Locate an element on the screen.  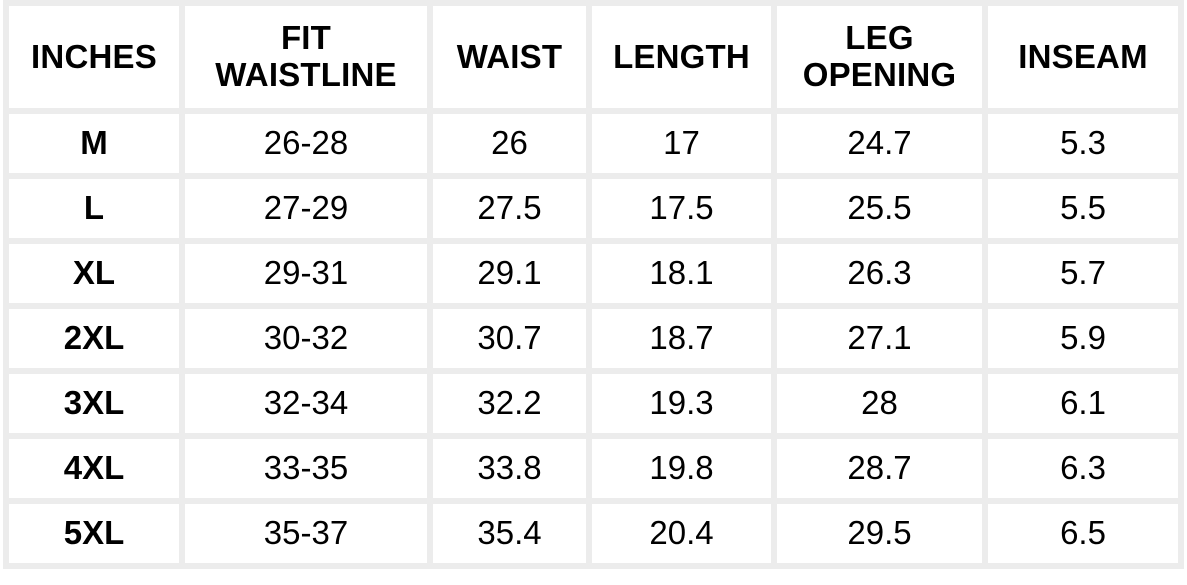
column-header-leg-opening-line-2: OPENING is located at coordinates (879, 74).